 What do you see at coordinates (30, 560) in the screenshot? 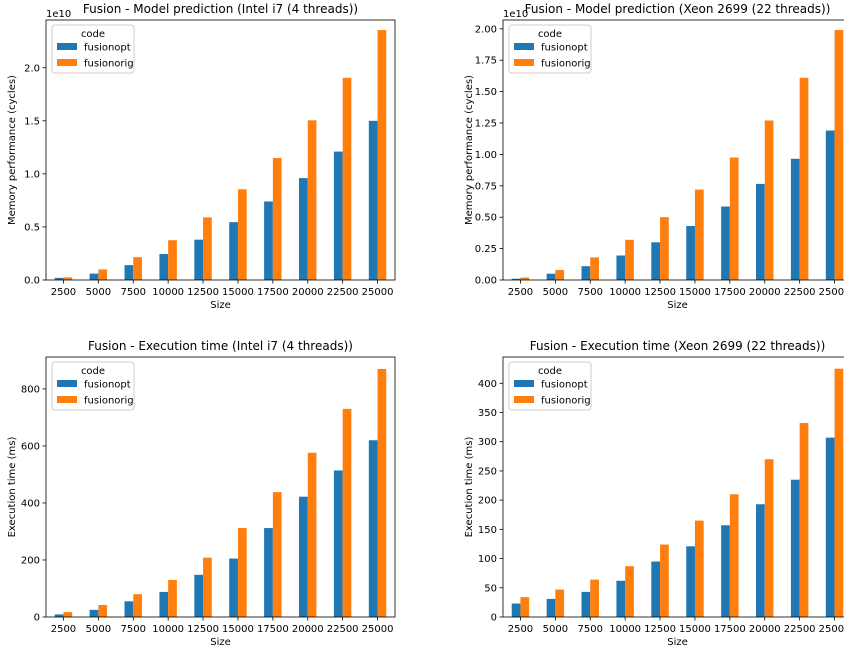
I see `y-tick-label: 200` at bounding box center [30, 560].